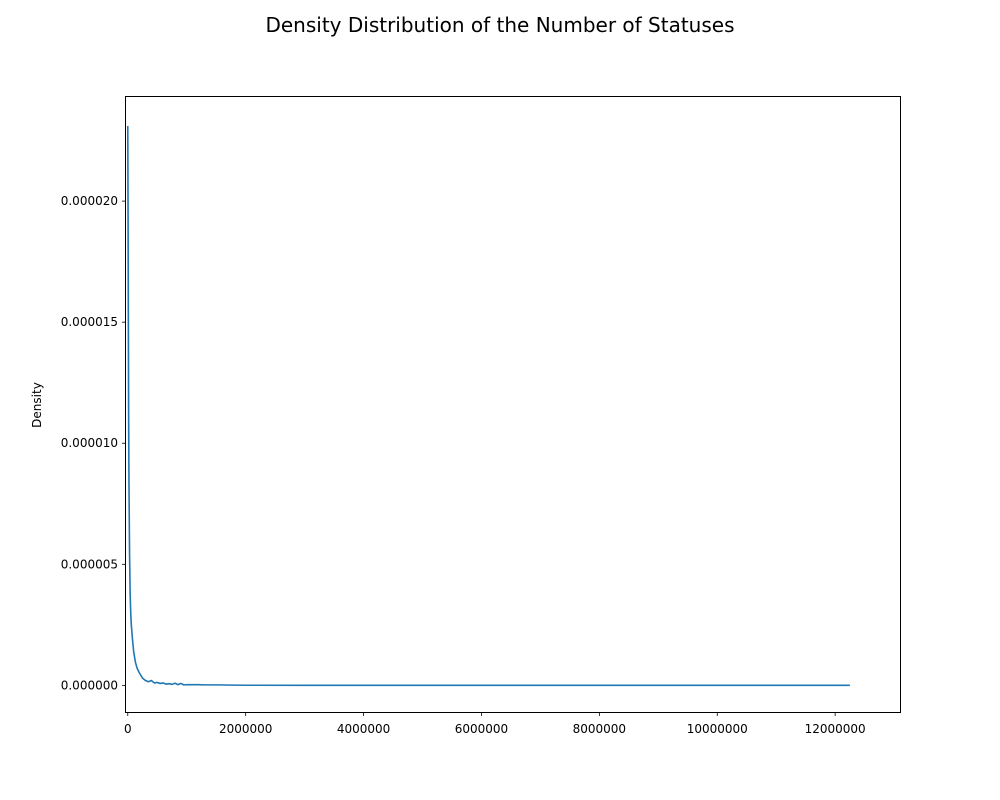 Image resolution: width=1000 pixels, height=800 pixels. I want to click on x-tick-label: 6000000, so click(481, 729).